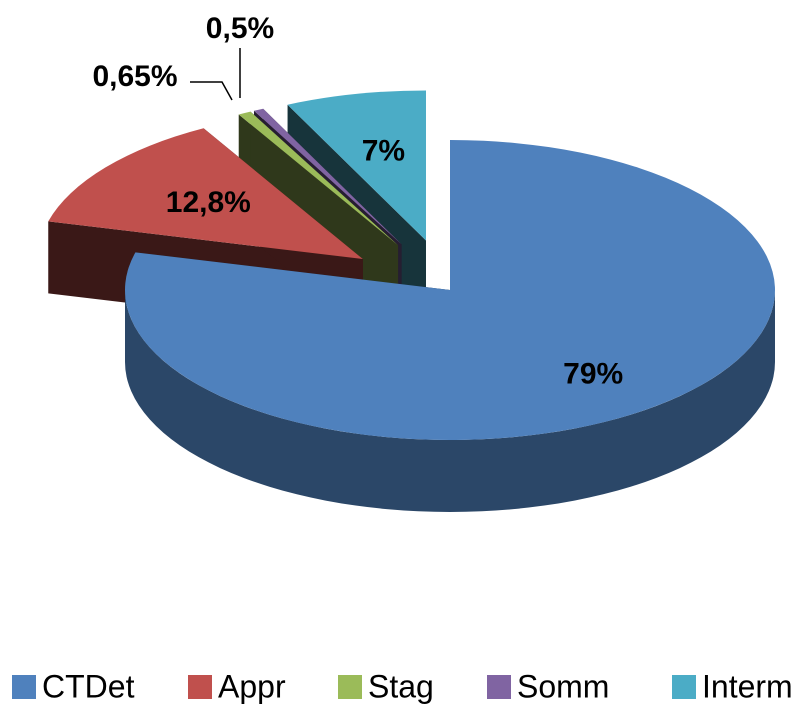 The image size is (812, 706). I want to click on legend: CTDet Appr Stag Somm Interm, so click(402, 686).